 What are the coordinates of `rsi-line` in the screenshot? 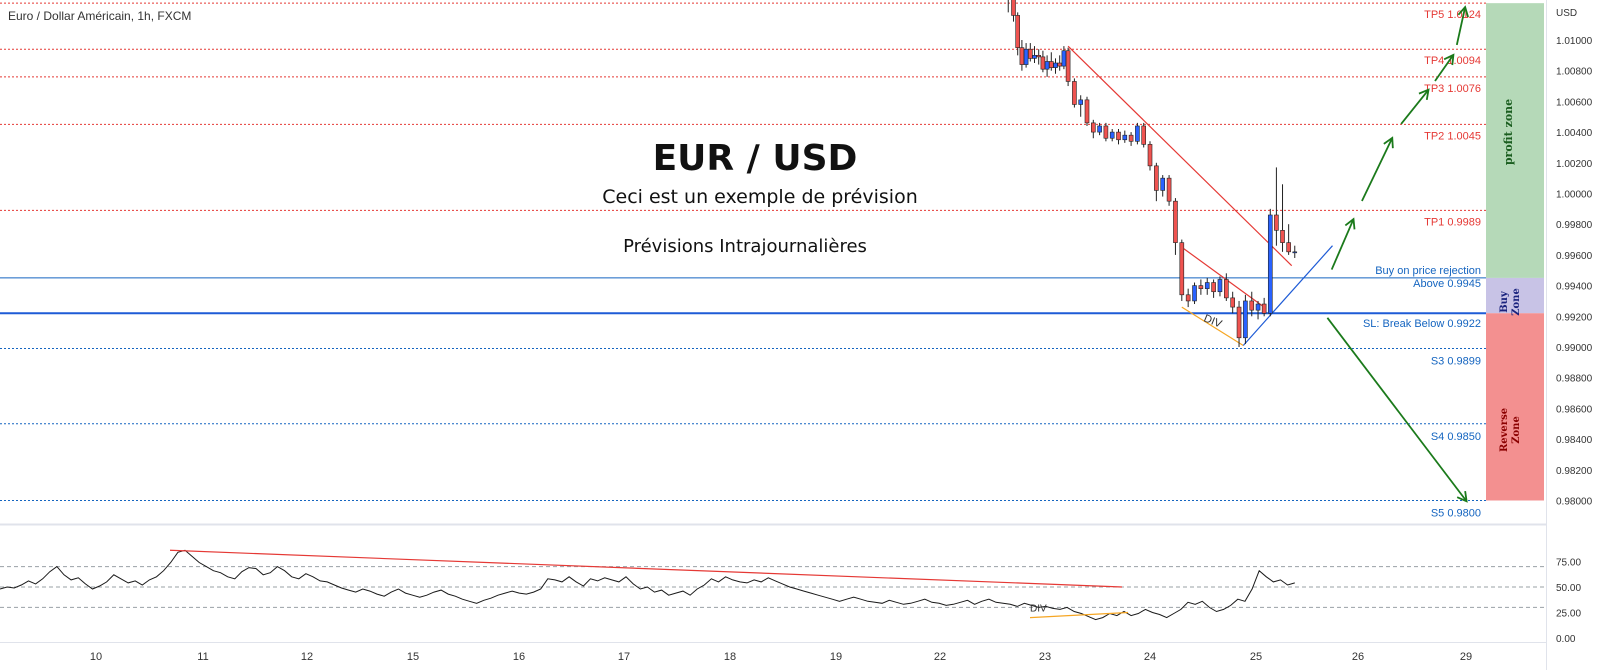 It's located at (647, 585).